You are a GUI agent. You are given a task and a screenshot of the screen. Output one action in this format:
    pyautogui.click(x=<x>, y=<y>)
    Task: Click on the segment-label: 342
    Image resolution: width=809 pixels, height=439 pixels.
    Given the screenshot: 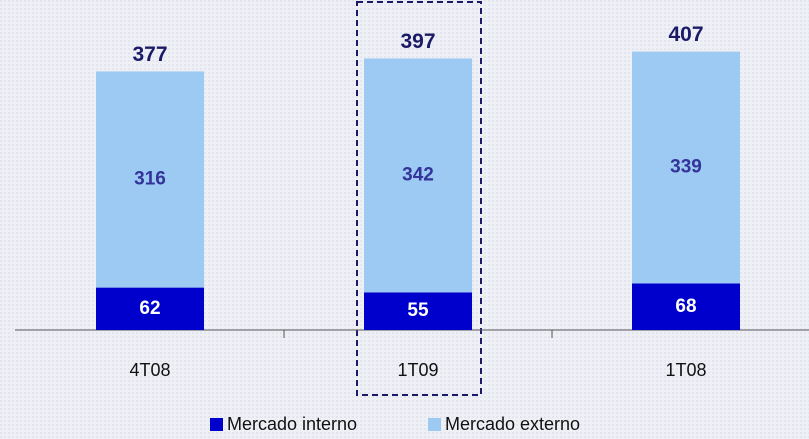 What is the action you would take?
    pyautogui.click(x=418, y=174)
    